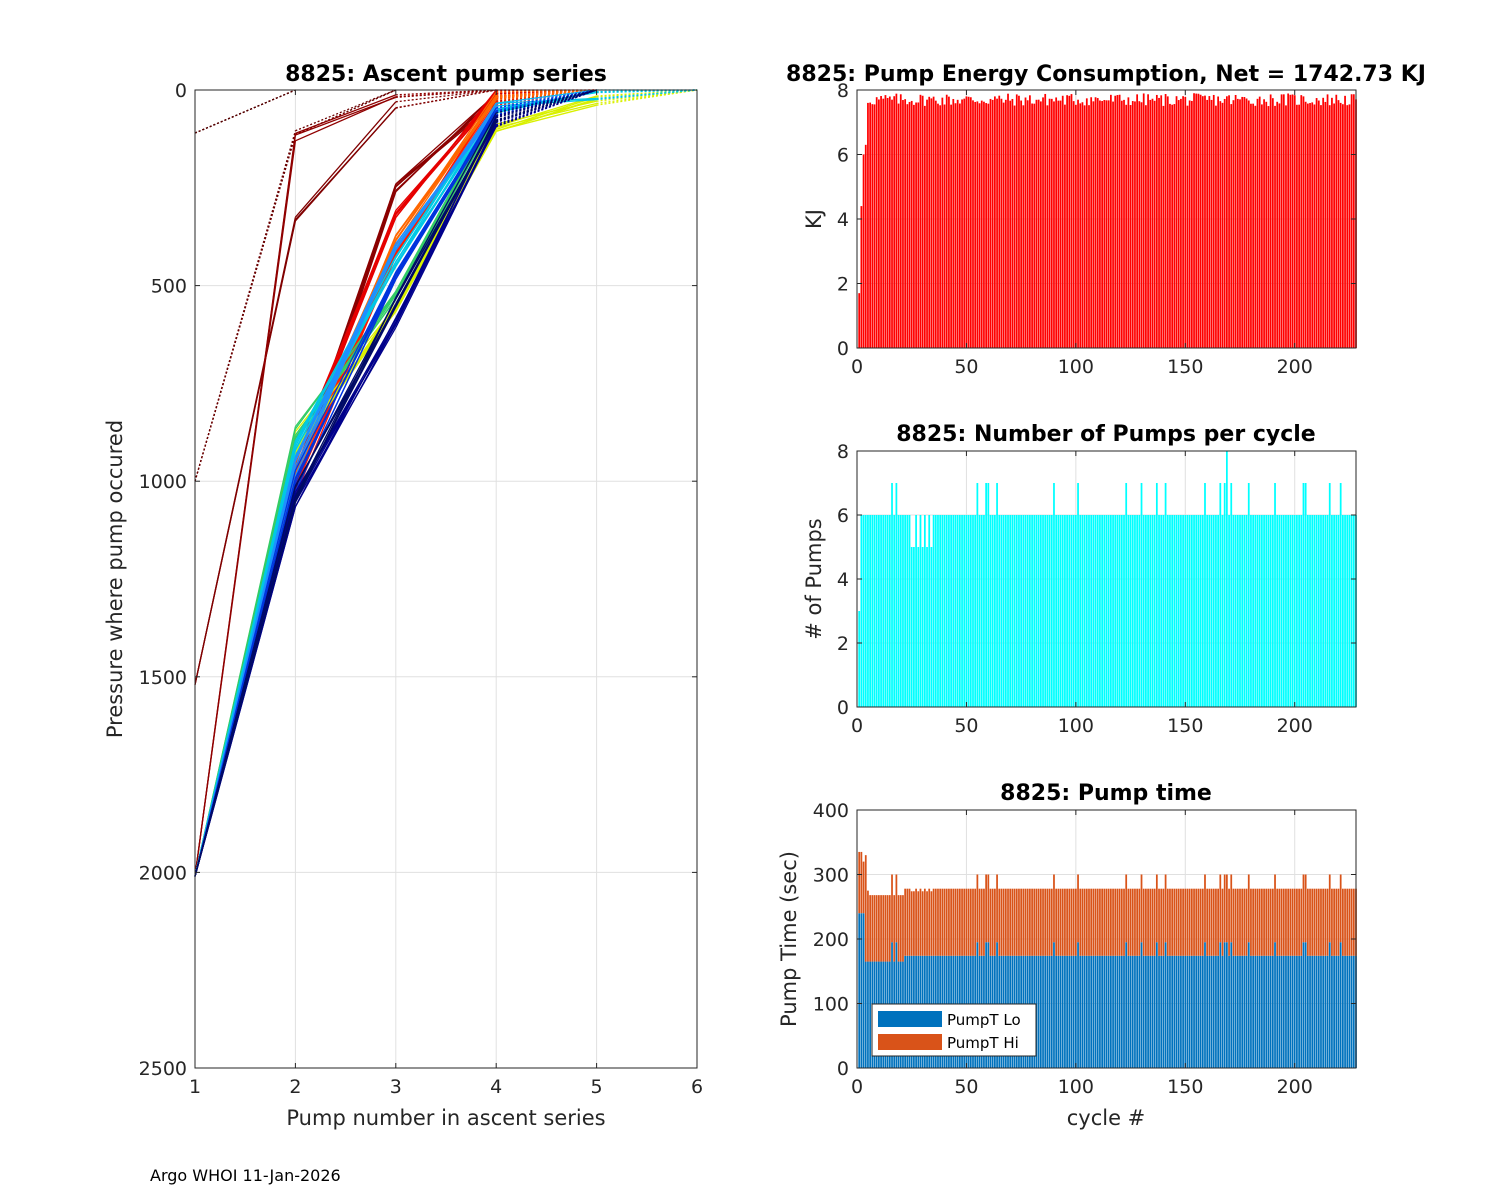 The height and width of the screenshot is (1200, 1500). What do you see at coordinates (1076, 1087) in the screenshot?
I see `pumptime-xtick-label: 100` at bounding box center [1076, 1087].